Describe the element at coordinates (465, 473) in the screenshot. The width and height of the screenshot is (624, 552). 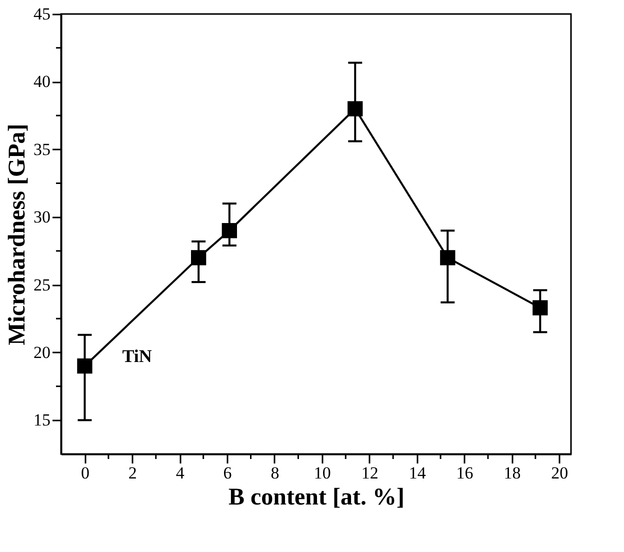
I see `x-tick-label: 16` at that location.